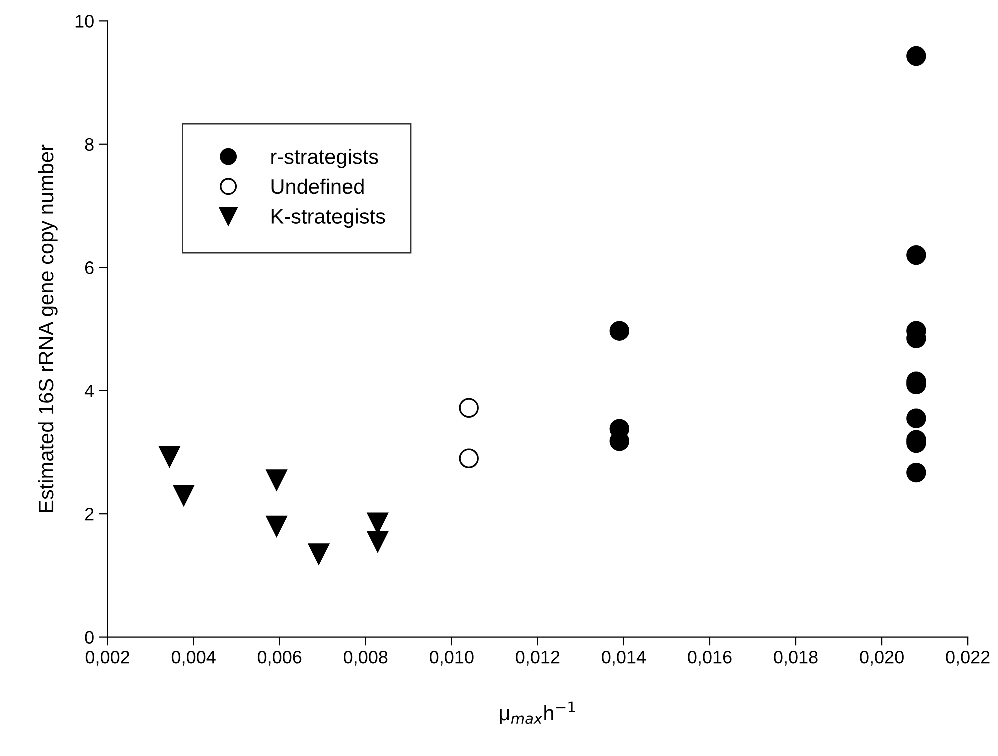 This screenshot has height=756, width=998. Describe the element at coordinates (624, 658) in the screenshot. I see `x-tick-label: 0,014` at that location.